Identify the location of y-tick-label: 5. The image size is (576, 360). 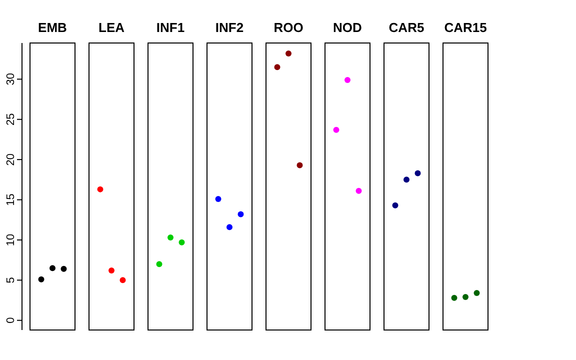
(11, 280).